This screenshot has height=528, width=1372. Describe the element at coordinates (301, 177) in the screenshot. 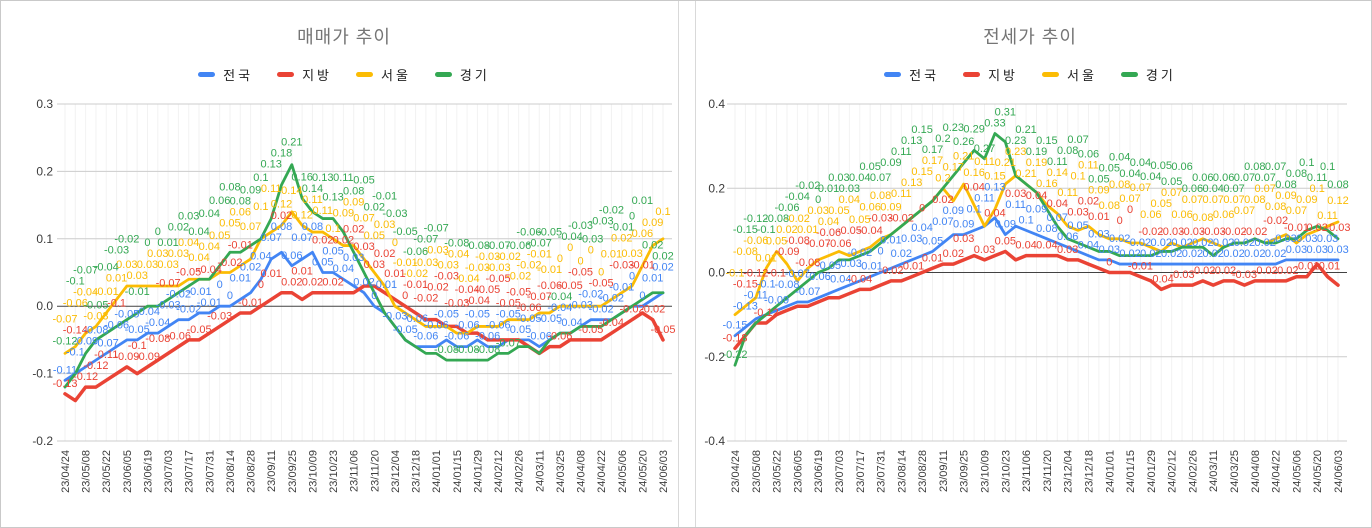

I see `svg-text: 0.16` at that location.